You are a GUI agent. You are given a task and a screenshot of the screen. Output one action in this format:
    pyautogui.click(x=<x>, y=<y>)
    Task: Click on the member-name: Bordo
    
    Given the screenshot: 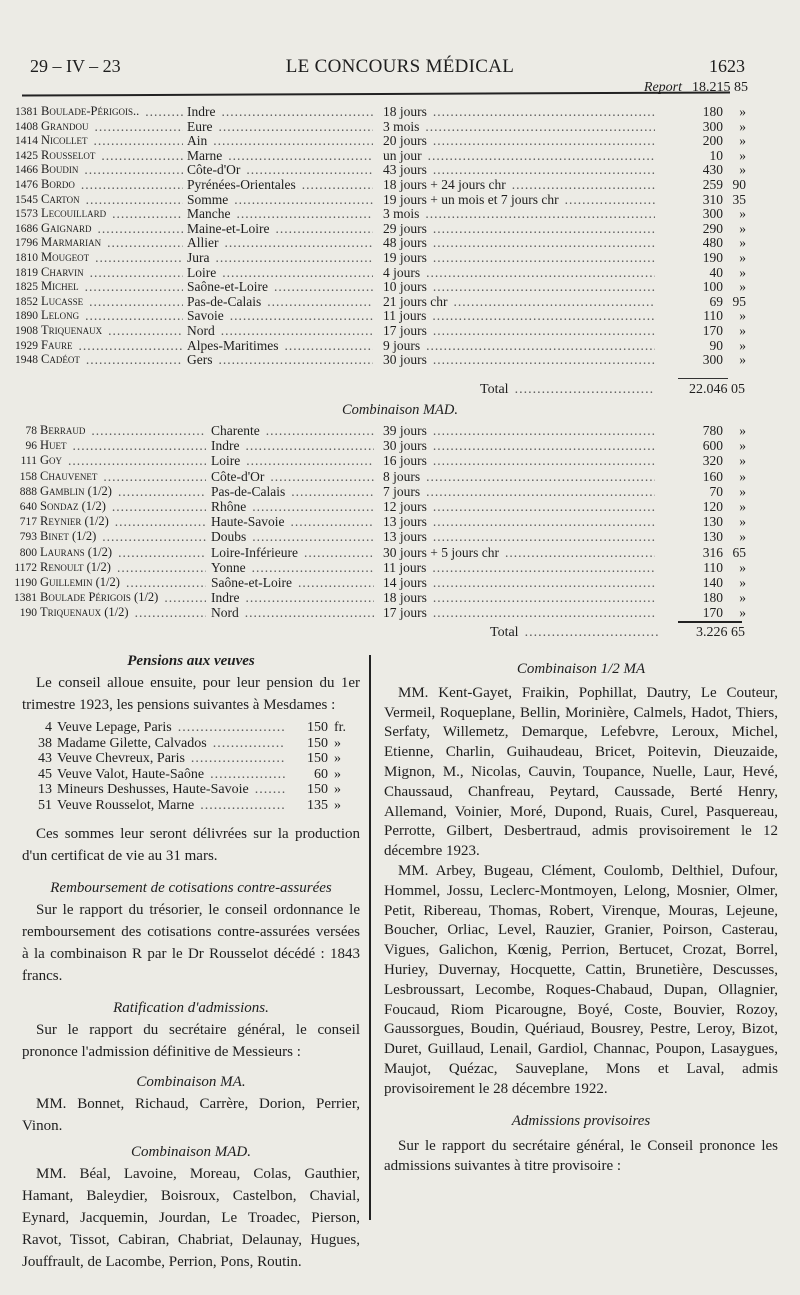 What is the action you would take?
    pyautogui.click(x=58, y=184)
    